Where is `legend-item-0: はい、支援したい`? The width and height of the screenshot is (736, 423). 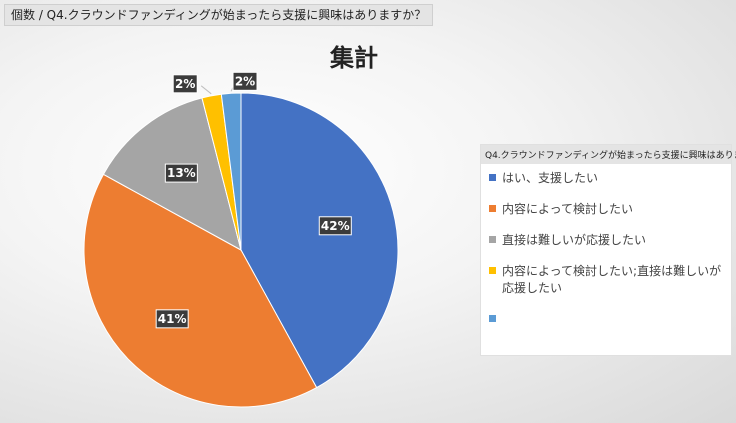 legend-item-0: はい、支援したい is located at coordinates (606, 178).